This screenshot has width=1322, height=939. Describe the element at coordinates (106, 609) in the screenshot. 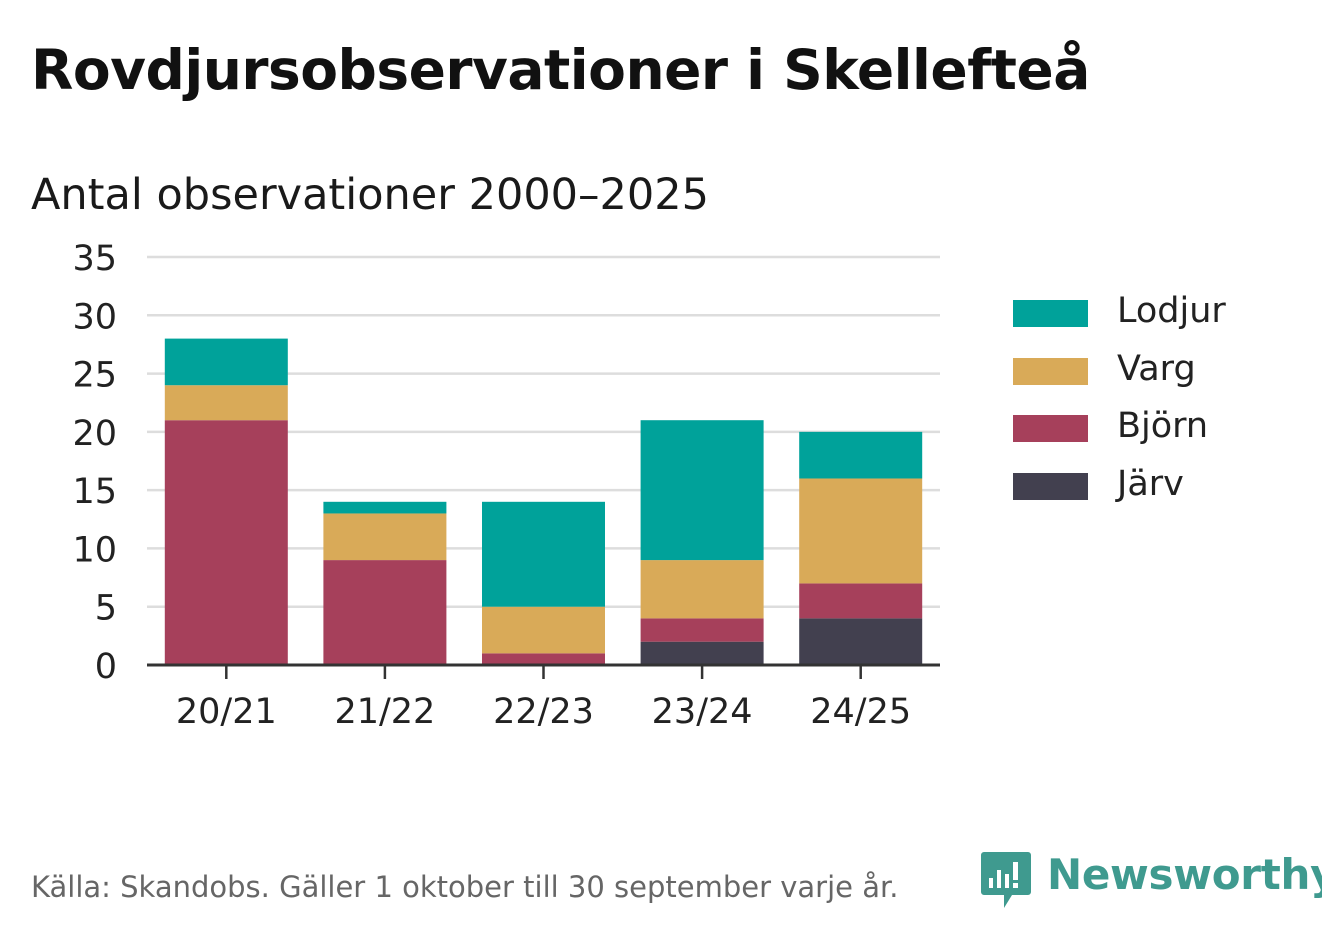

I see `y-tick-label: 5` at that location.